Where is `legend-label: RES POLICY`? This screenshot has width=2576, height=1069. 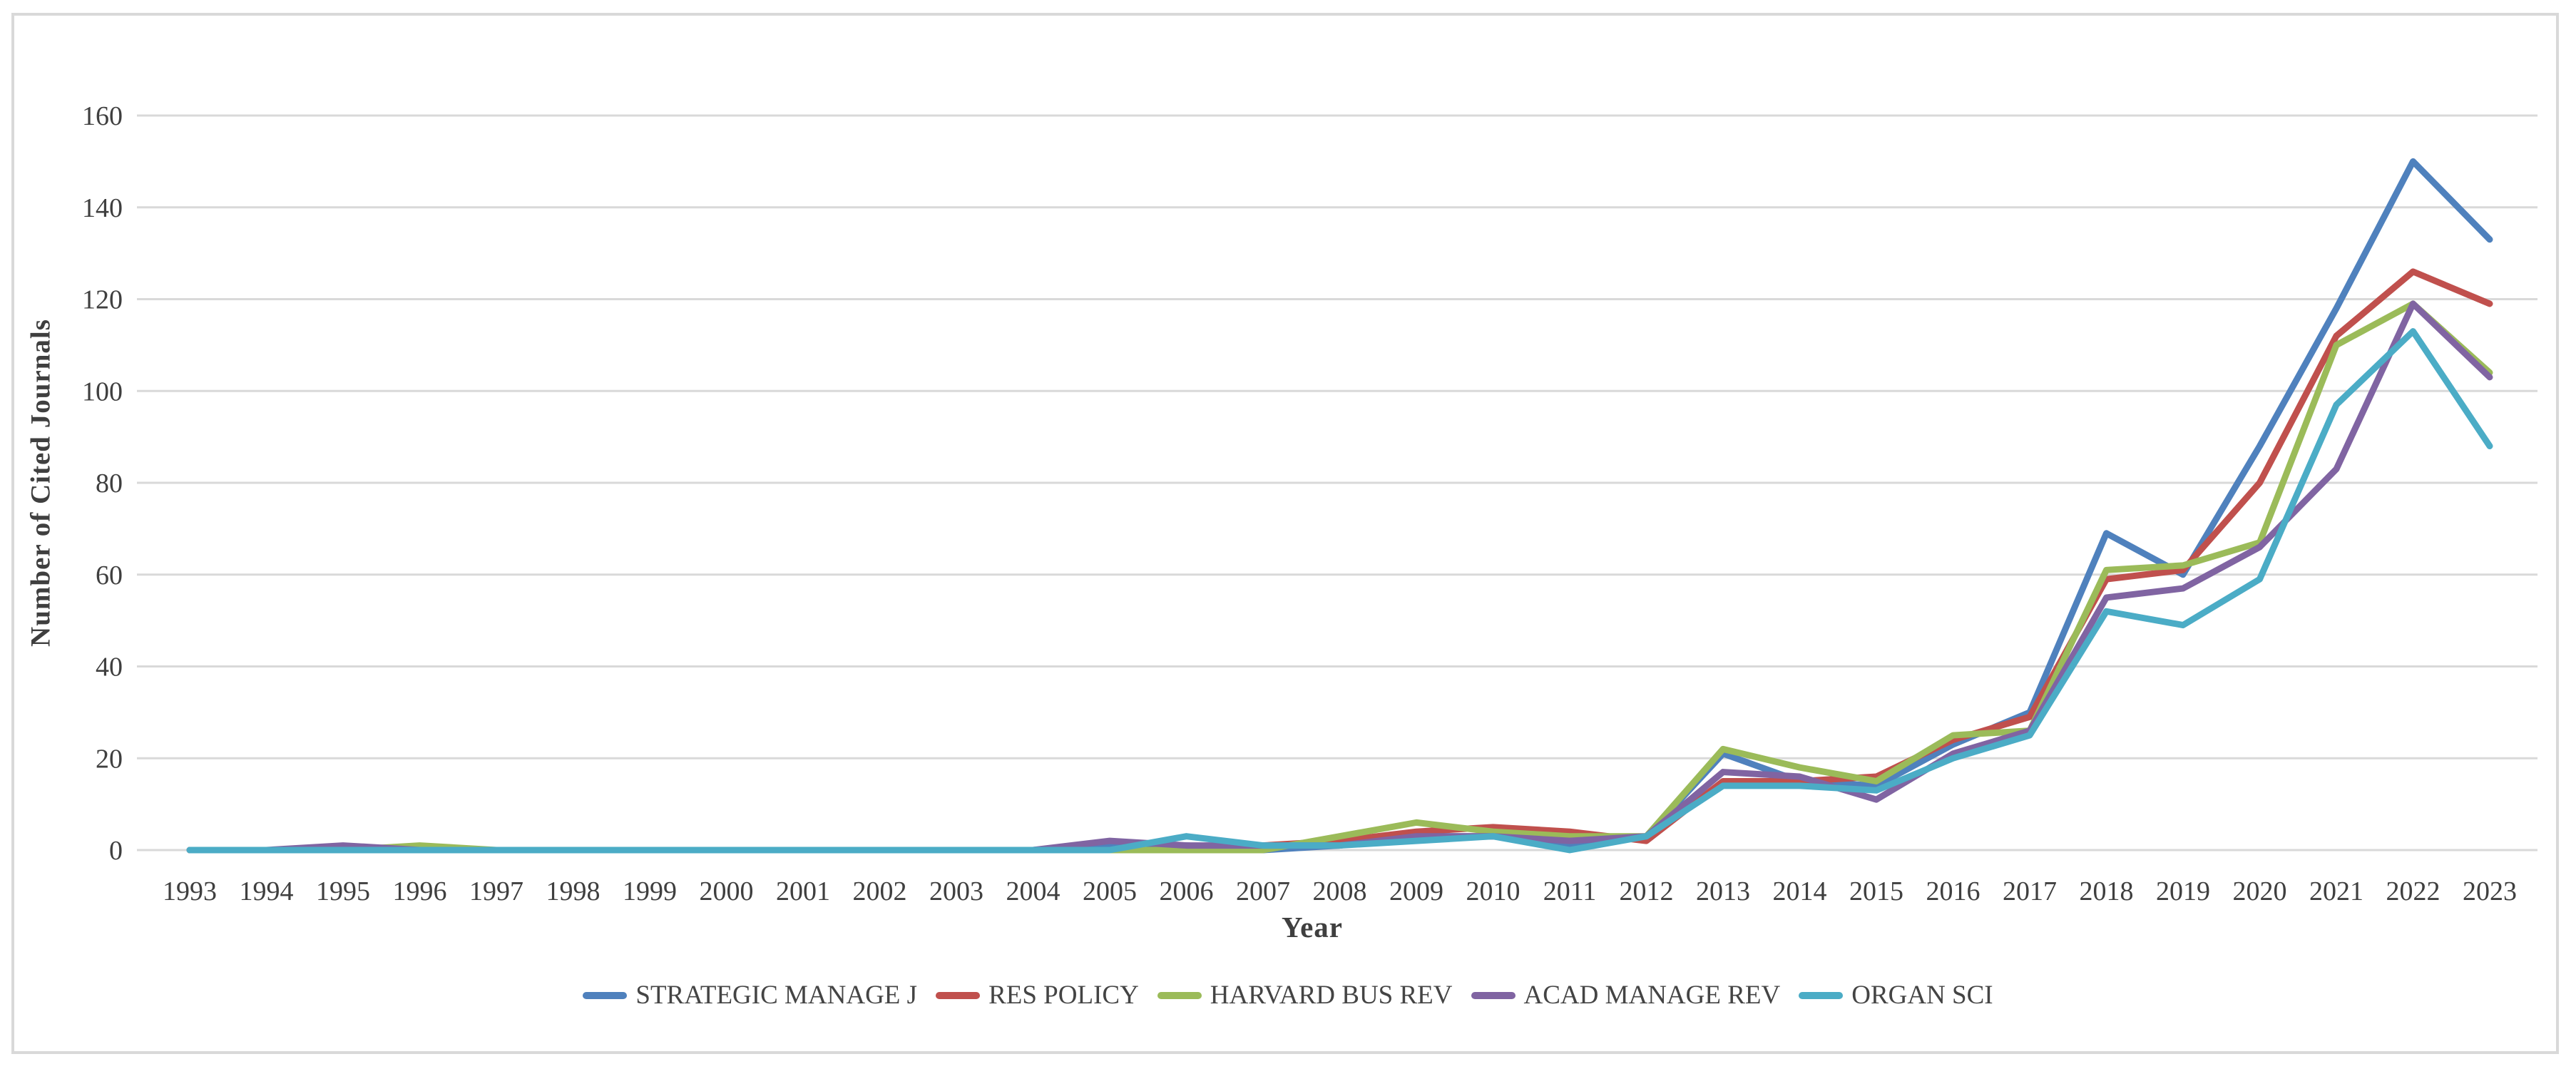 legend-label: RES POLICY is located at coordinates (1064, 995).